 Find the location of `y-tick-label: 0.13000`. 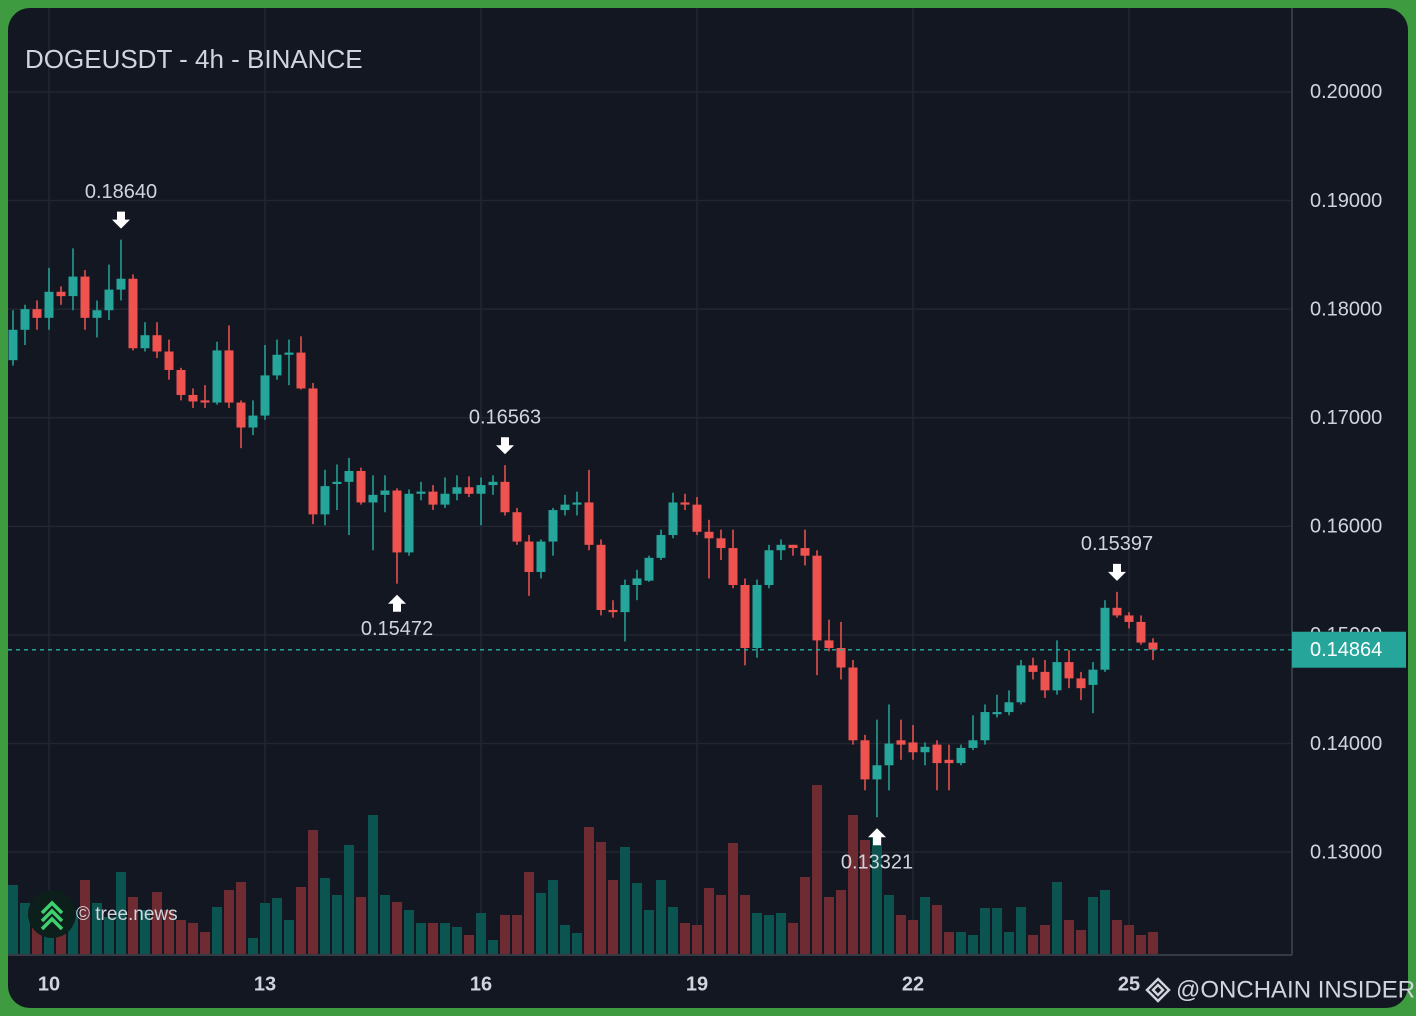

y-tick-label: 0.13000 is located at coordinates (1346, 852).